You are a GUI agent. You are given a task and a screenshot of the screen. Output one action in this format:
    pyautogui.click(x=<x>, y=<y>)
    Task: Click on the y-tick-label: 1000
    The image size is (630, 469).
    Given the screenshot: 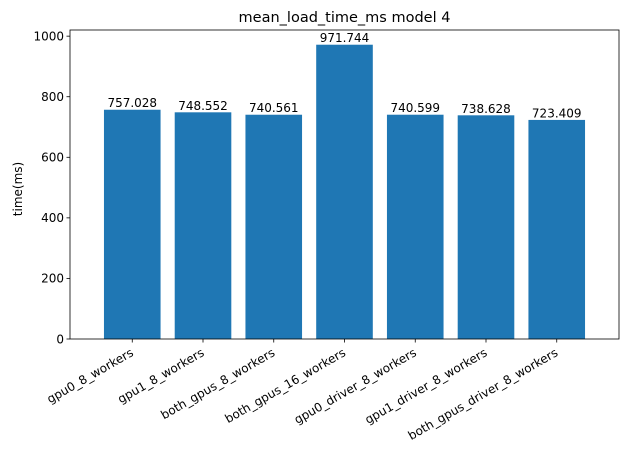 What is the action you would take?
    pyautogui.click(x=48, y=36)
    